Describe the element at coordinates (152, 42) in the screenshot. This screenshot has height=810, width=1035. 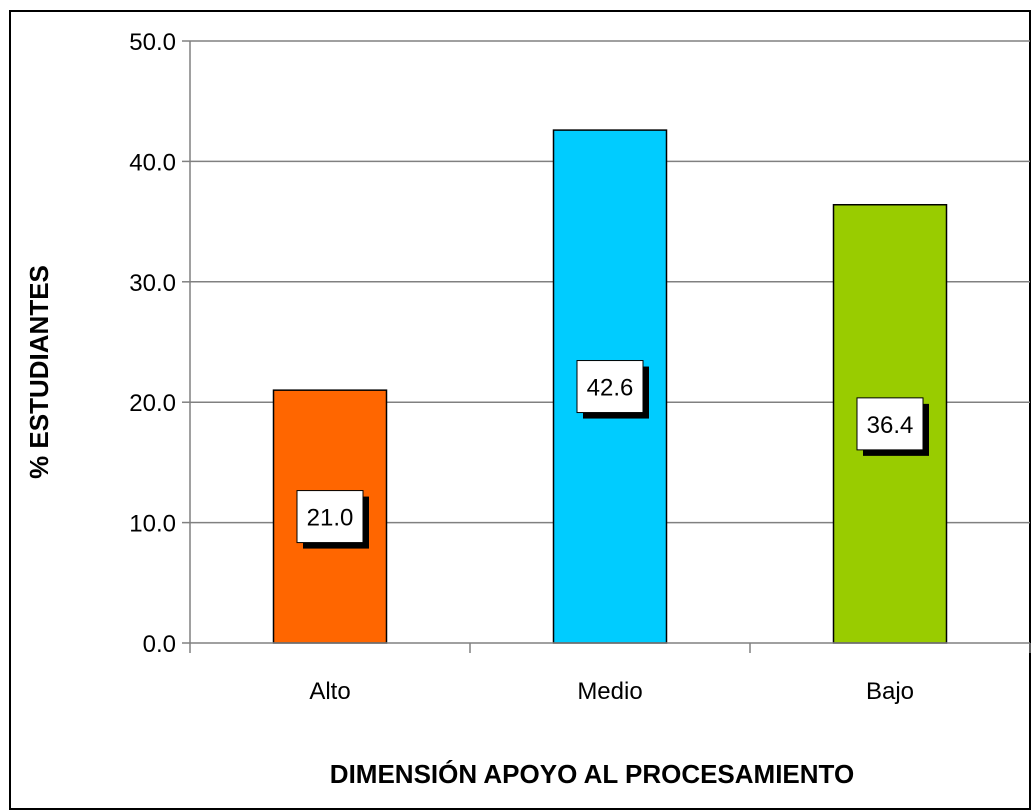
I see `y-tick-label: 50.0` at that location.